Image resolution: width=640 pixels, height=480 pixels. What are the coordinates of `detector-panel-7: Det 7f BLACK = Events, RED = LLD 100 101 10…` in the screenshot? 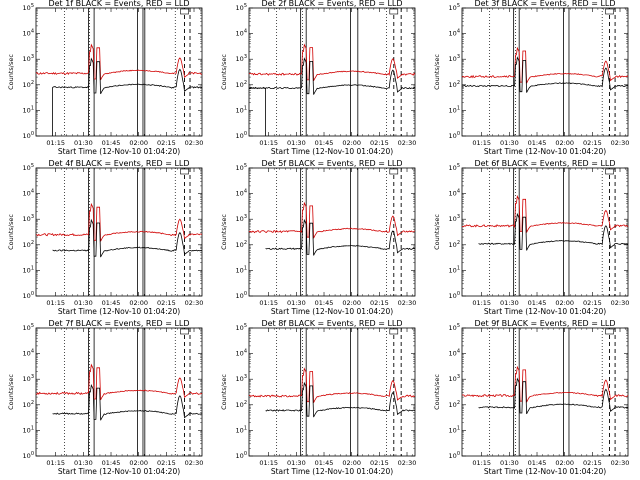 It's located at (106, 400).